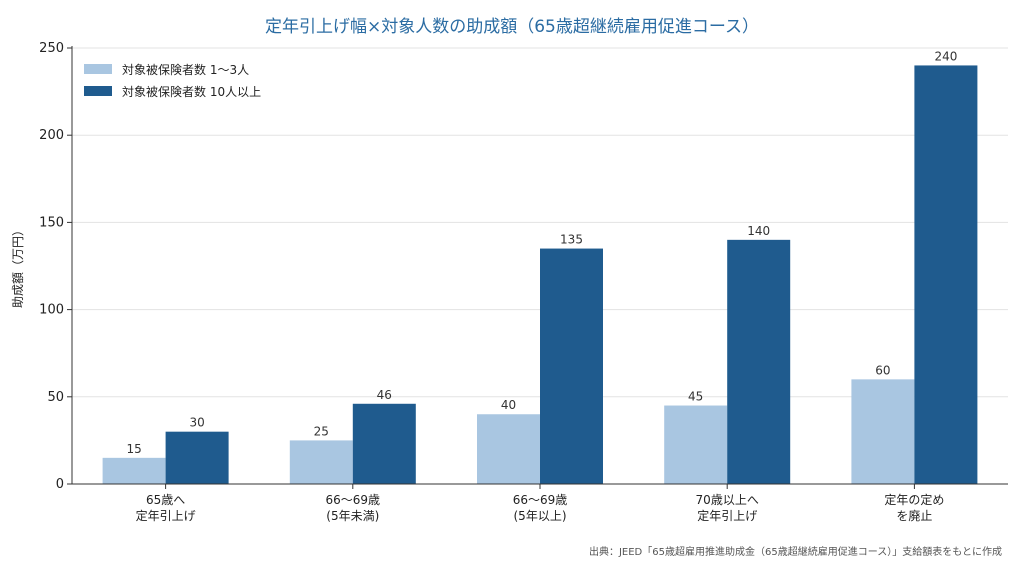 The width and height of the screenshot is (1024, 573). I want to click on x-tick-label: 定年の定め, so click(914, 499).